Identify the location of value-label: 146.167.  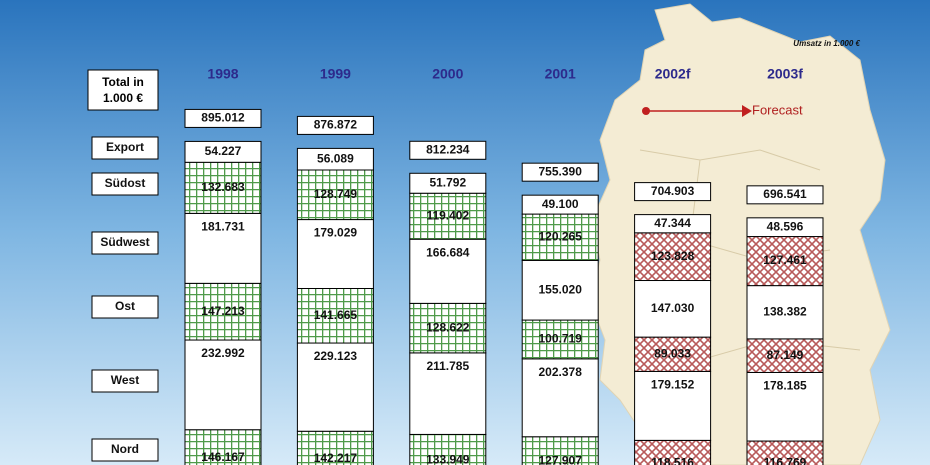
(223, 457).